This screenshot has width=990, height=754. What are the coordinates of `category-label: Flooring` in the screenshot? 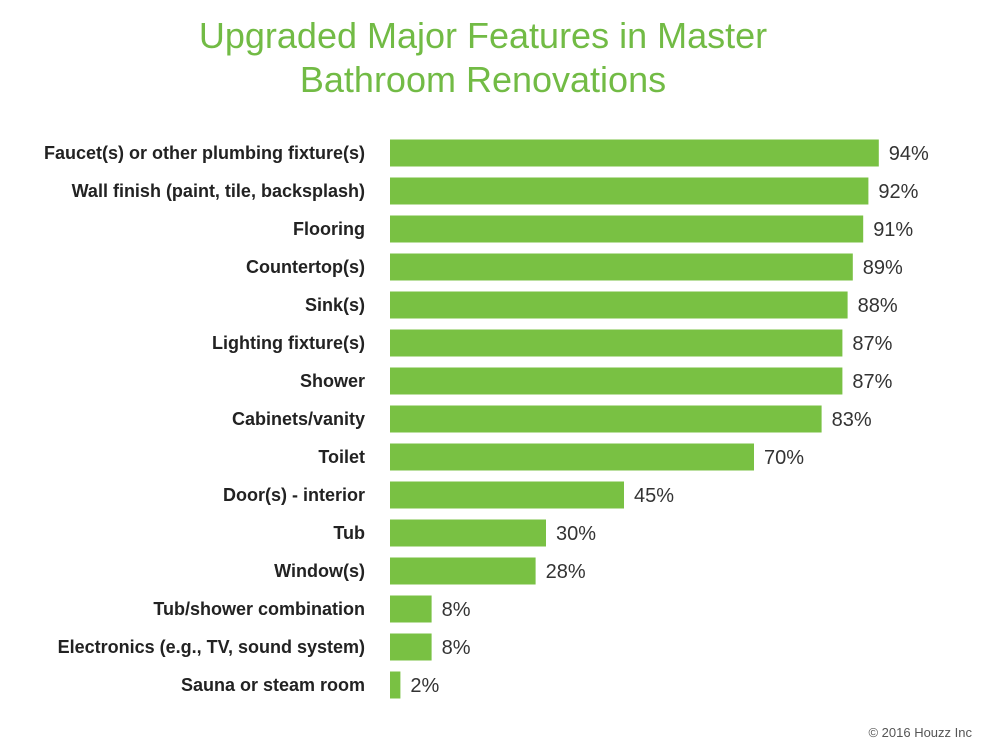 It's located at (329, 229).